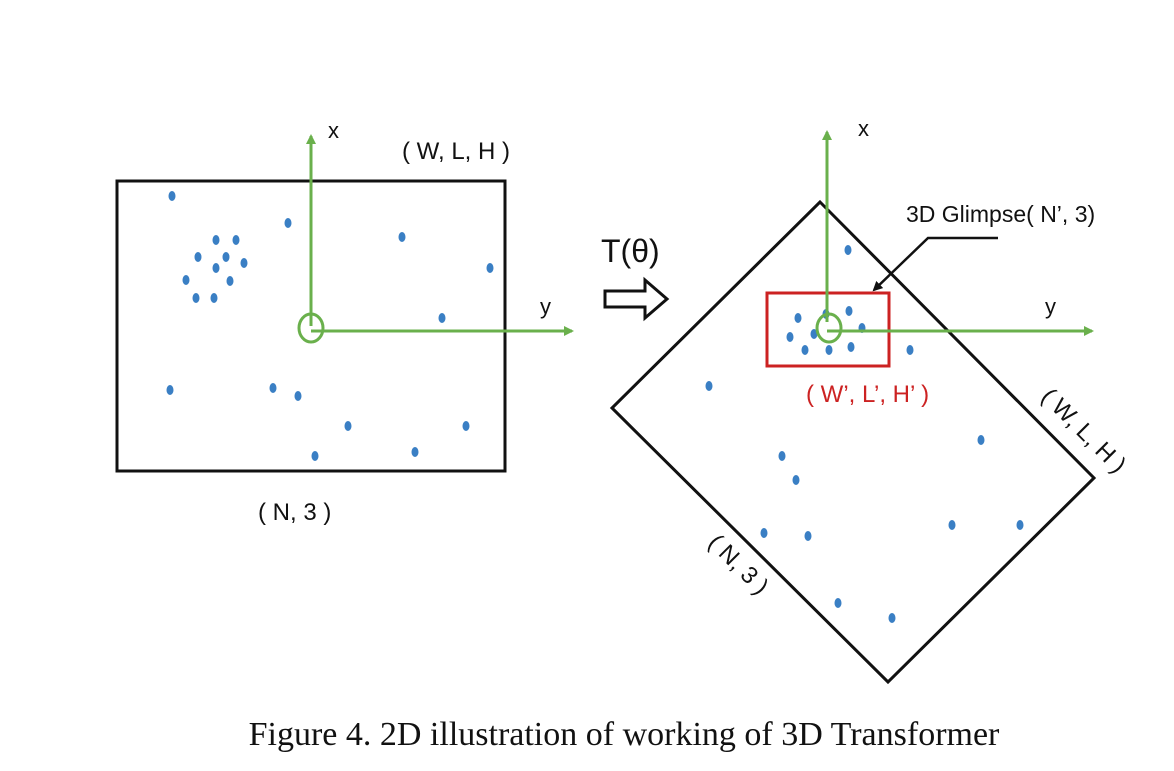  What do you see at coordinates (829, 328) in the screenshot?
I see `right-origin-marker` at bounding box center [829, 328].